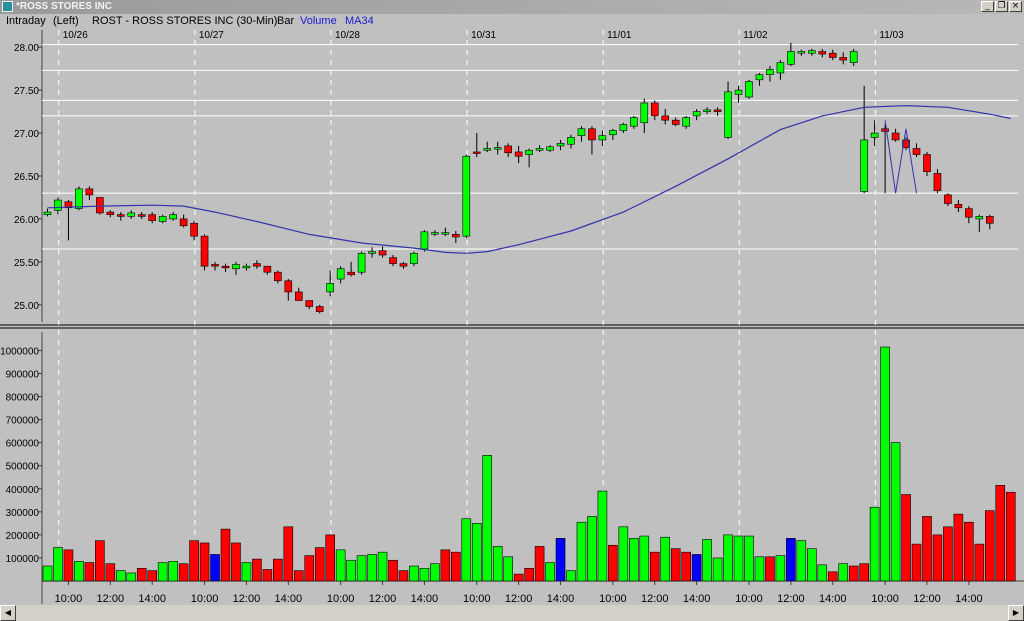  What do you see at coordinates (347, 35) in the screenshot?
I see `date-label: 10/28` at bounding box center [347, 35].